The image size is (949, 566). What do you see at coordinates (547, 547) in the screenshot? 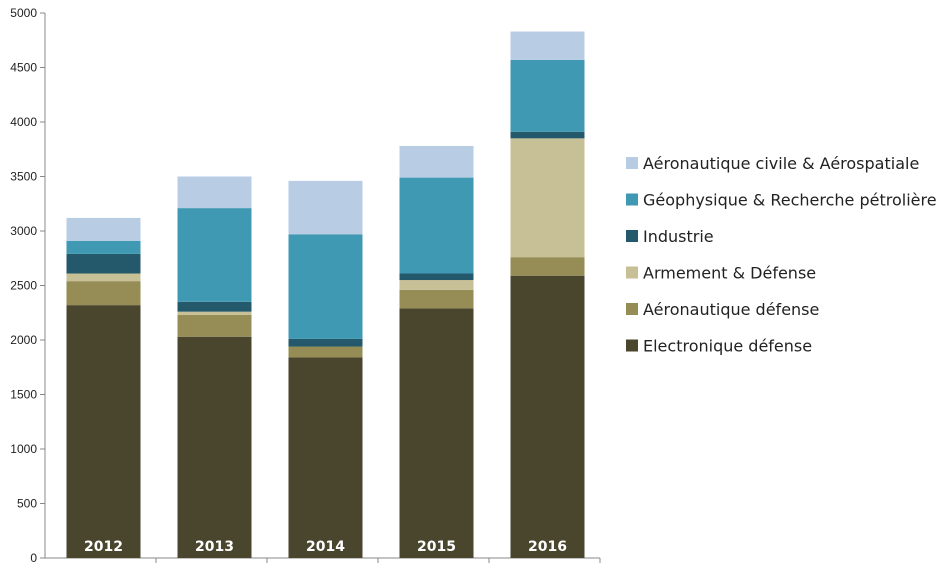
I see `category-label-2016: 2016` at bounding box center [547, 547].